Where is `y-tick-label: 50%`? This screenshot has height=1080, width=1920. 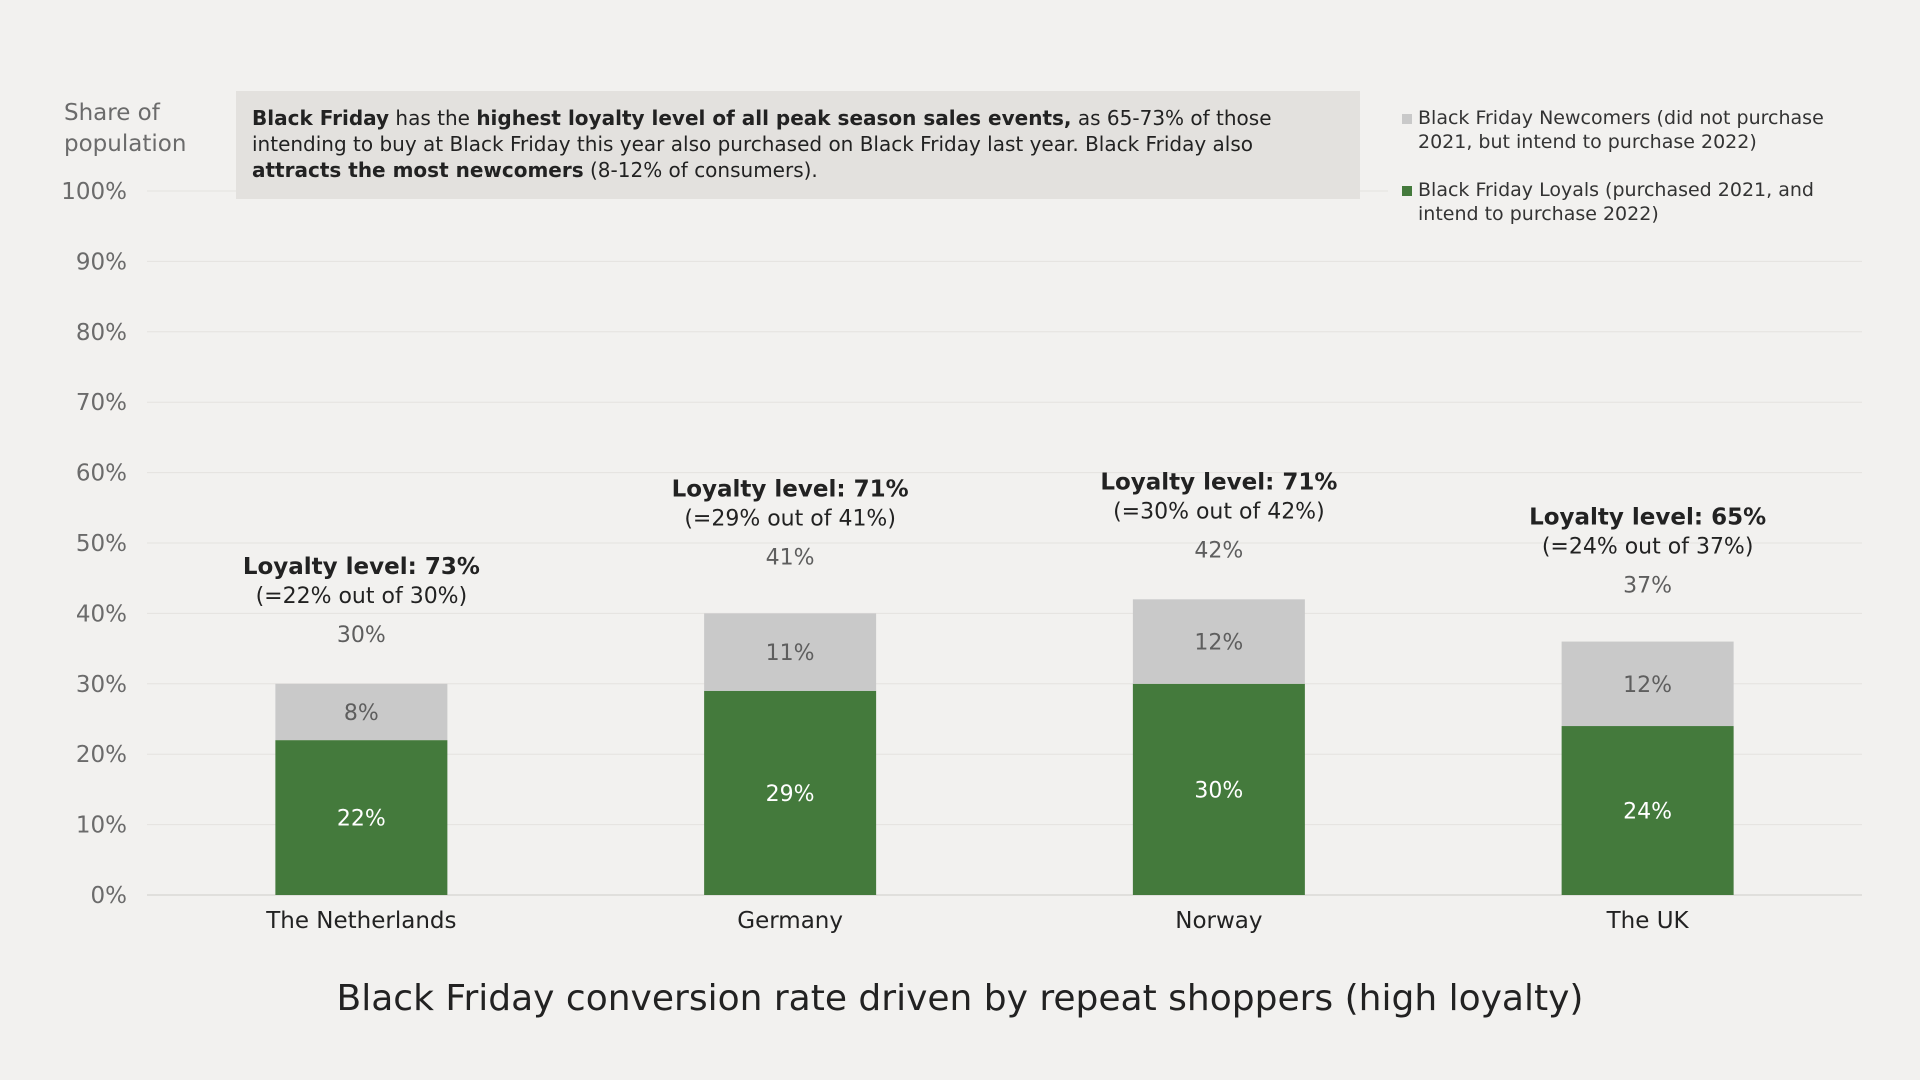
y-tick-label: 50% is located at coordinates (101, 544).